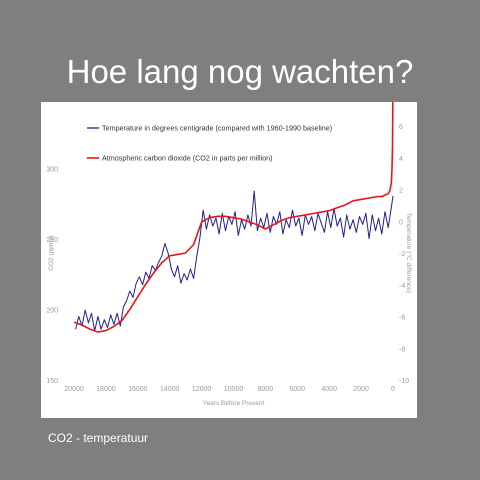  What do you see at coordinates (402, 318) in the screenshot?
I see `y-right-tick-label: -6` at bounding box center [402, 318].